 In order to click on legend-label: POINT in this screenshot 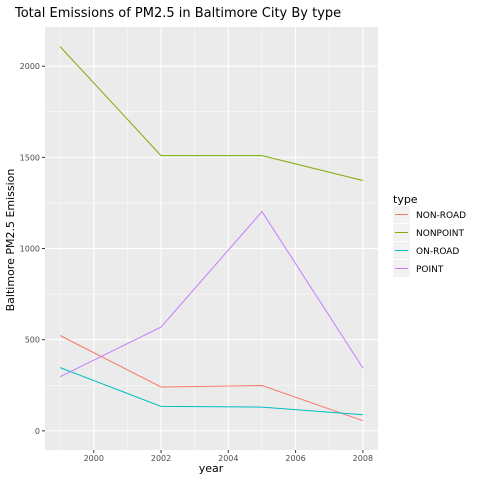, I will do `click(430, 270)`.